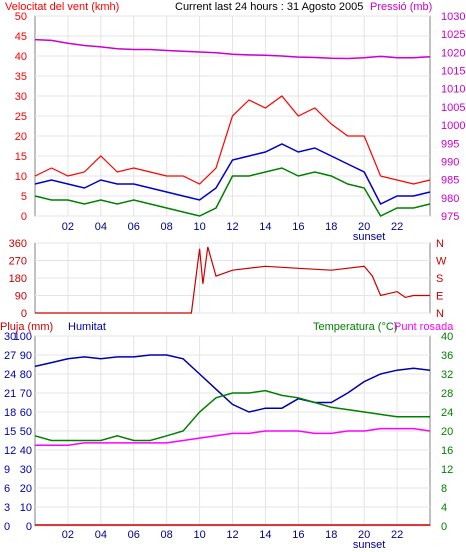  What do you see at coordinates (101, 227) in the screenshot?
I see `wind-panel-x-tick: 04` at bounding box center [101, 227].